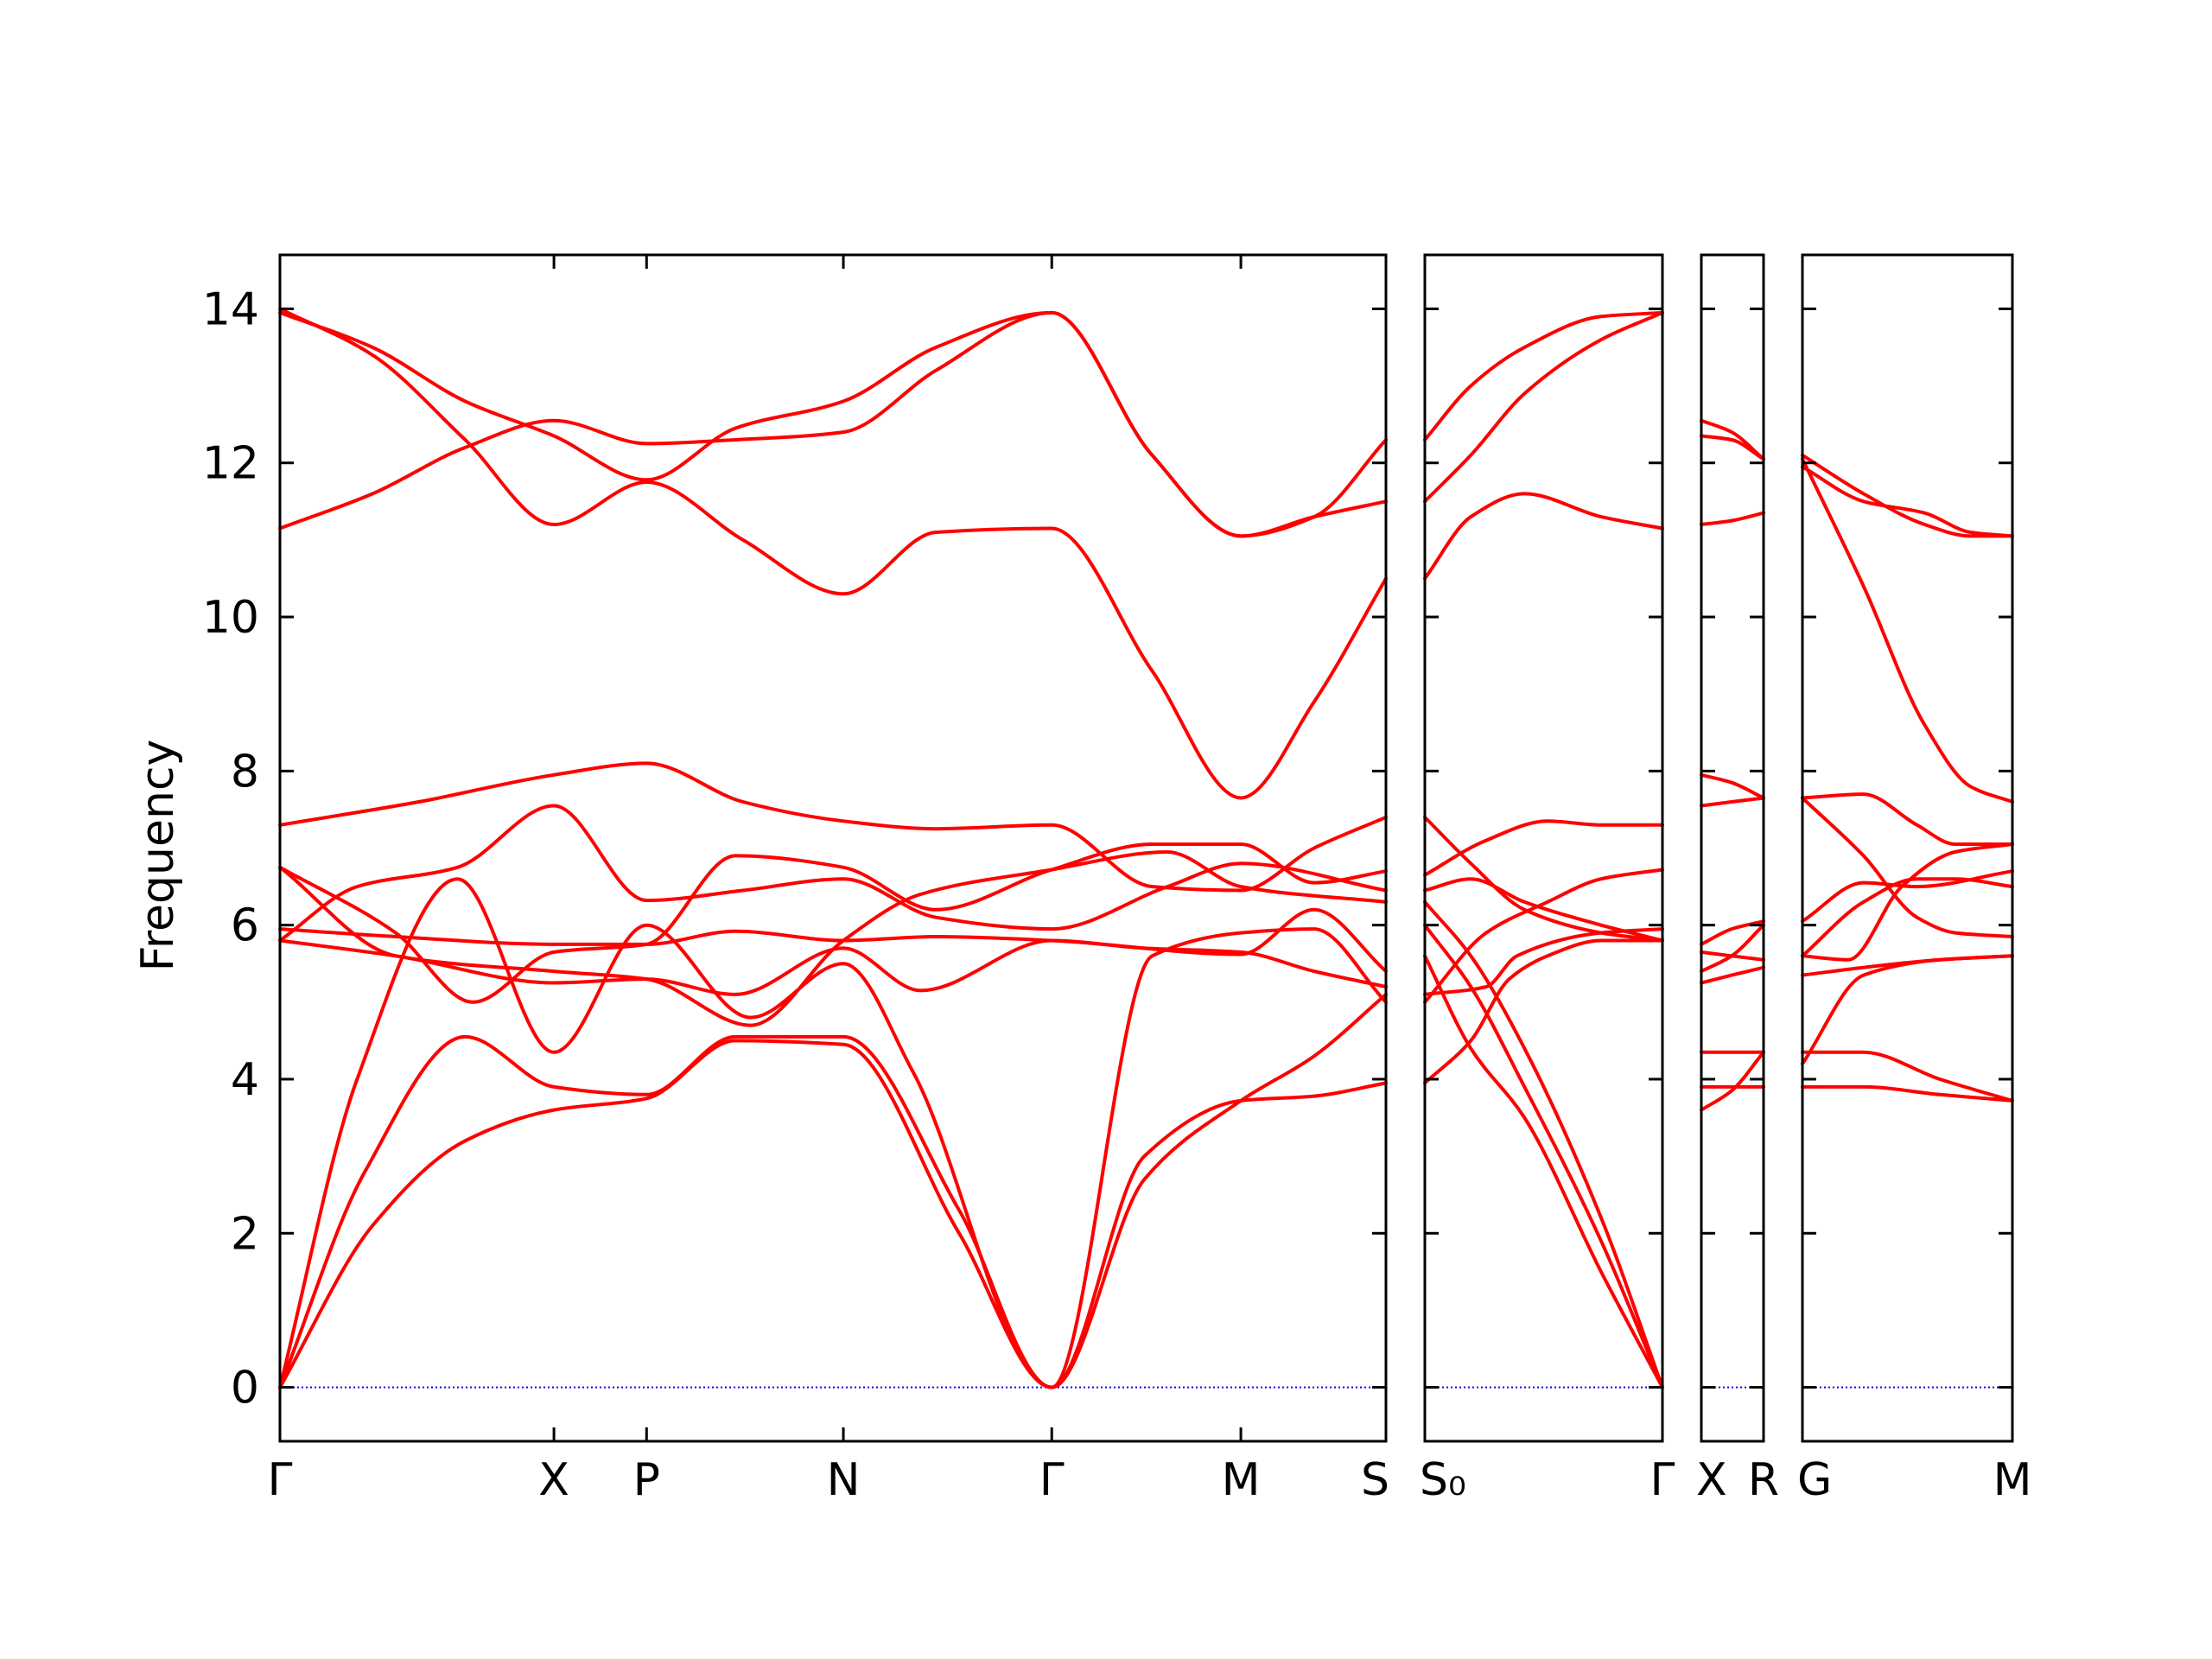 The image size is (2212, 1659). What do you see at coordinates (1443, 1480) in the screenshot?
I see `x-tick-label: S₀` at bounding box center [1443, 1480].